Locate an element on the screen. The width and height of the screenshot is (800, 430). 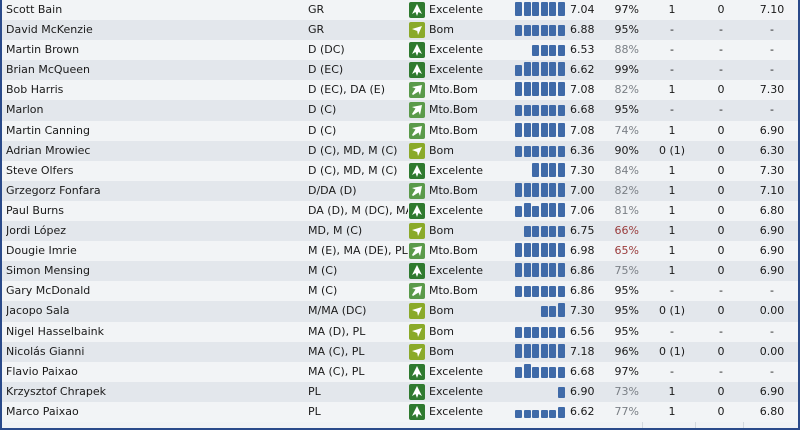
player-name: Martin Canning is located at coordinates (48, 130).